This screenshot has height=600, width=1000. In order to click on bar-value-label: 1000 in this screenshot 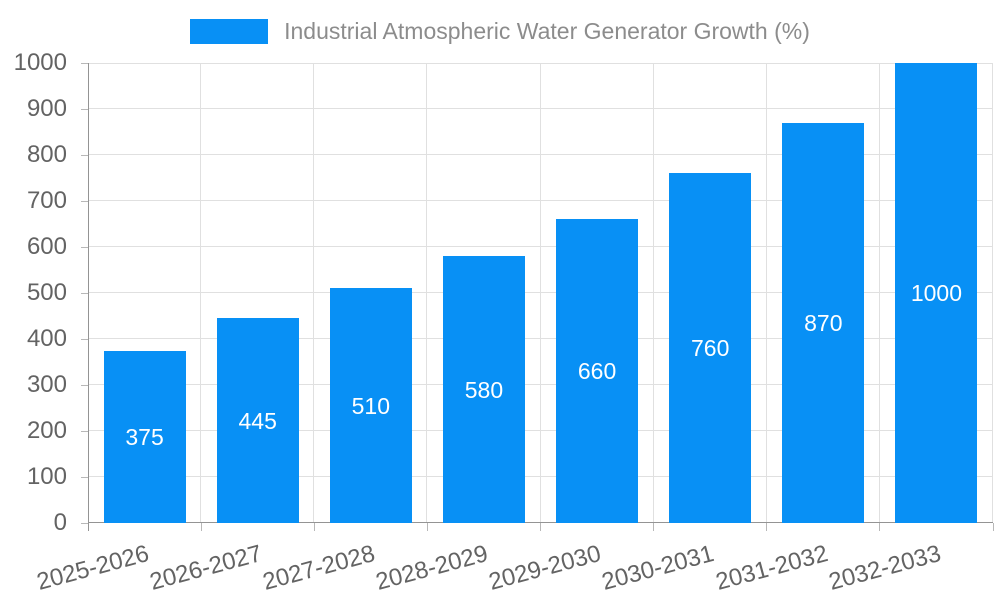, I will do `click(936, 293)`.